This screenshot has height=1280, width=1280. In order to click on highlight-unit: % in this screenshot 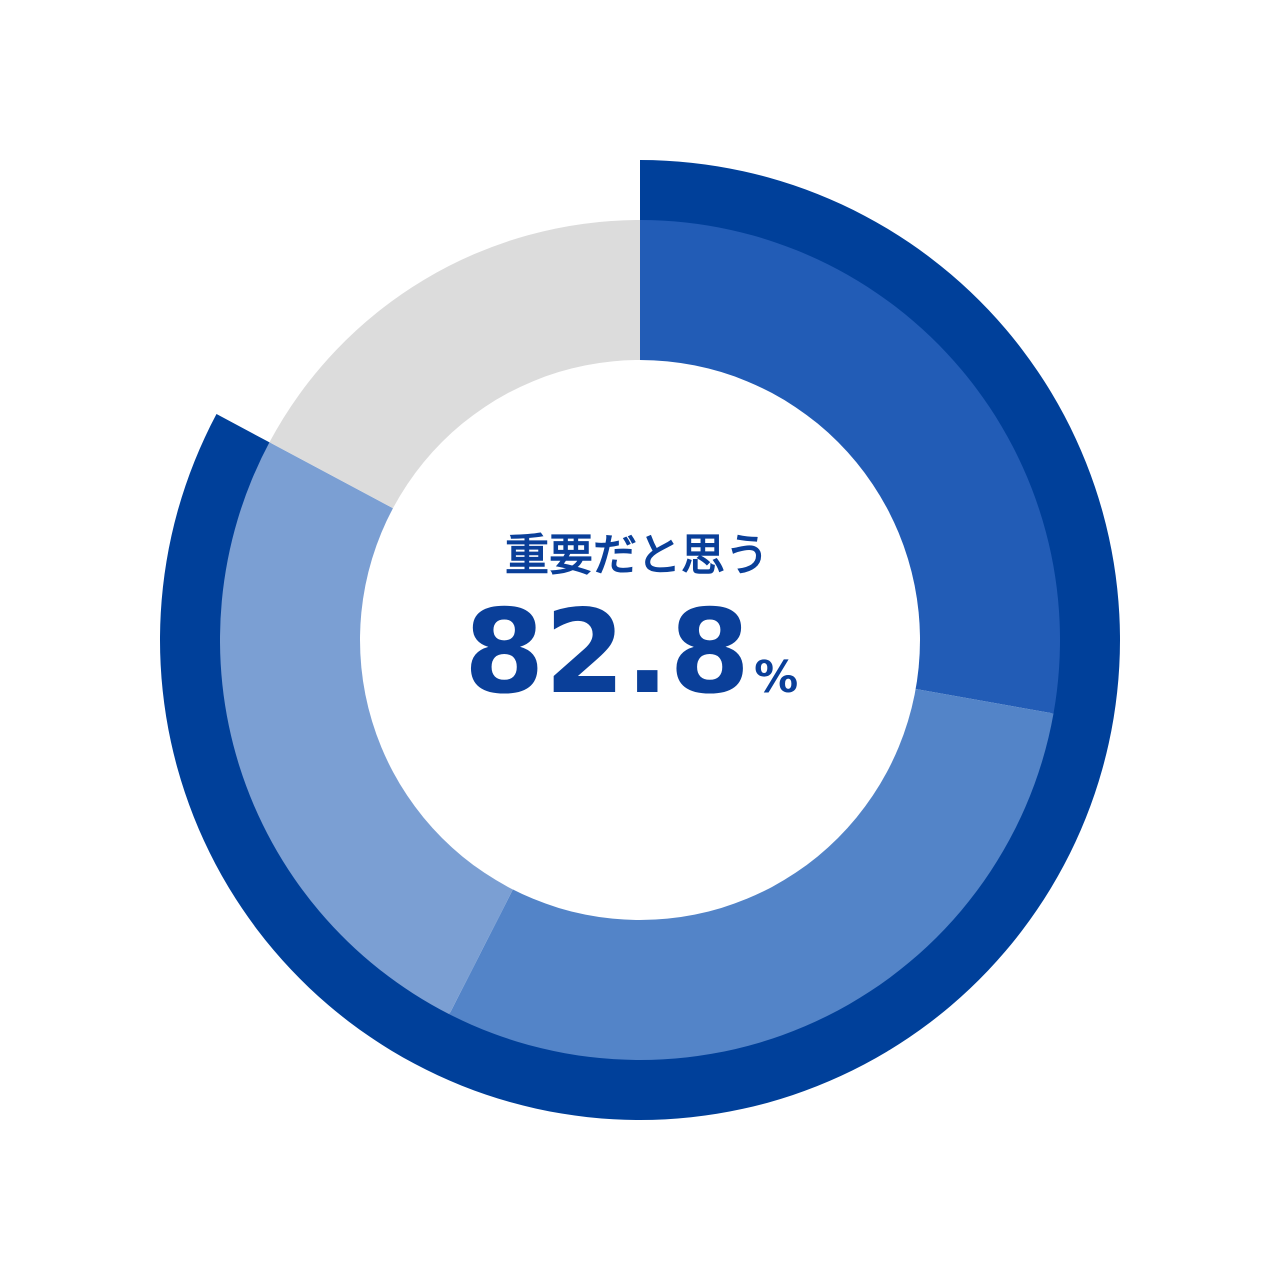, I will do `click(776, 677)`.